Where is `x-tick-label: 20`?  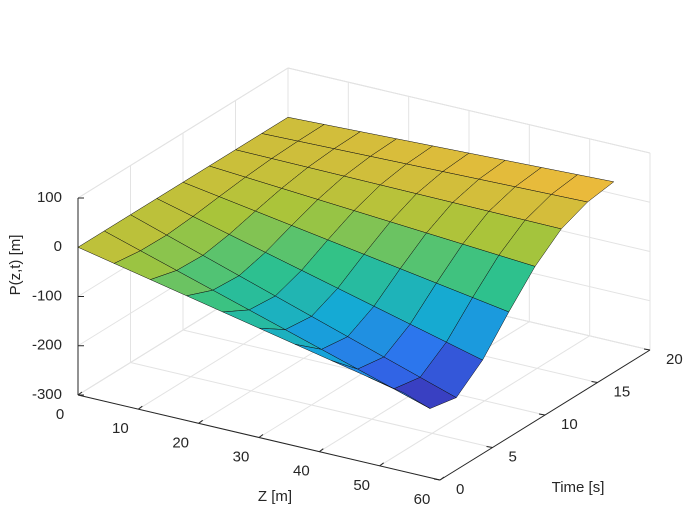 x-tick-label: 20 is located at coordinates (180, 442).